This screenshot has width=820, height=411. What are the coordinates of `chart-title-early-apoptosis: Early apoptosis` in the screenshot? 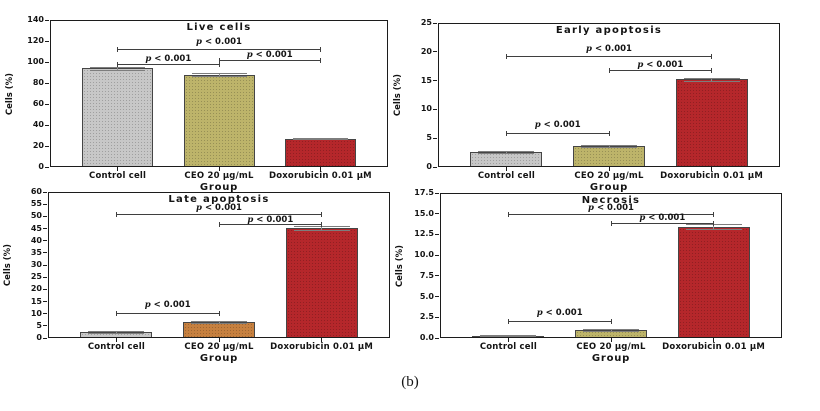 It's located at (609, 30).